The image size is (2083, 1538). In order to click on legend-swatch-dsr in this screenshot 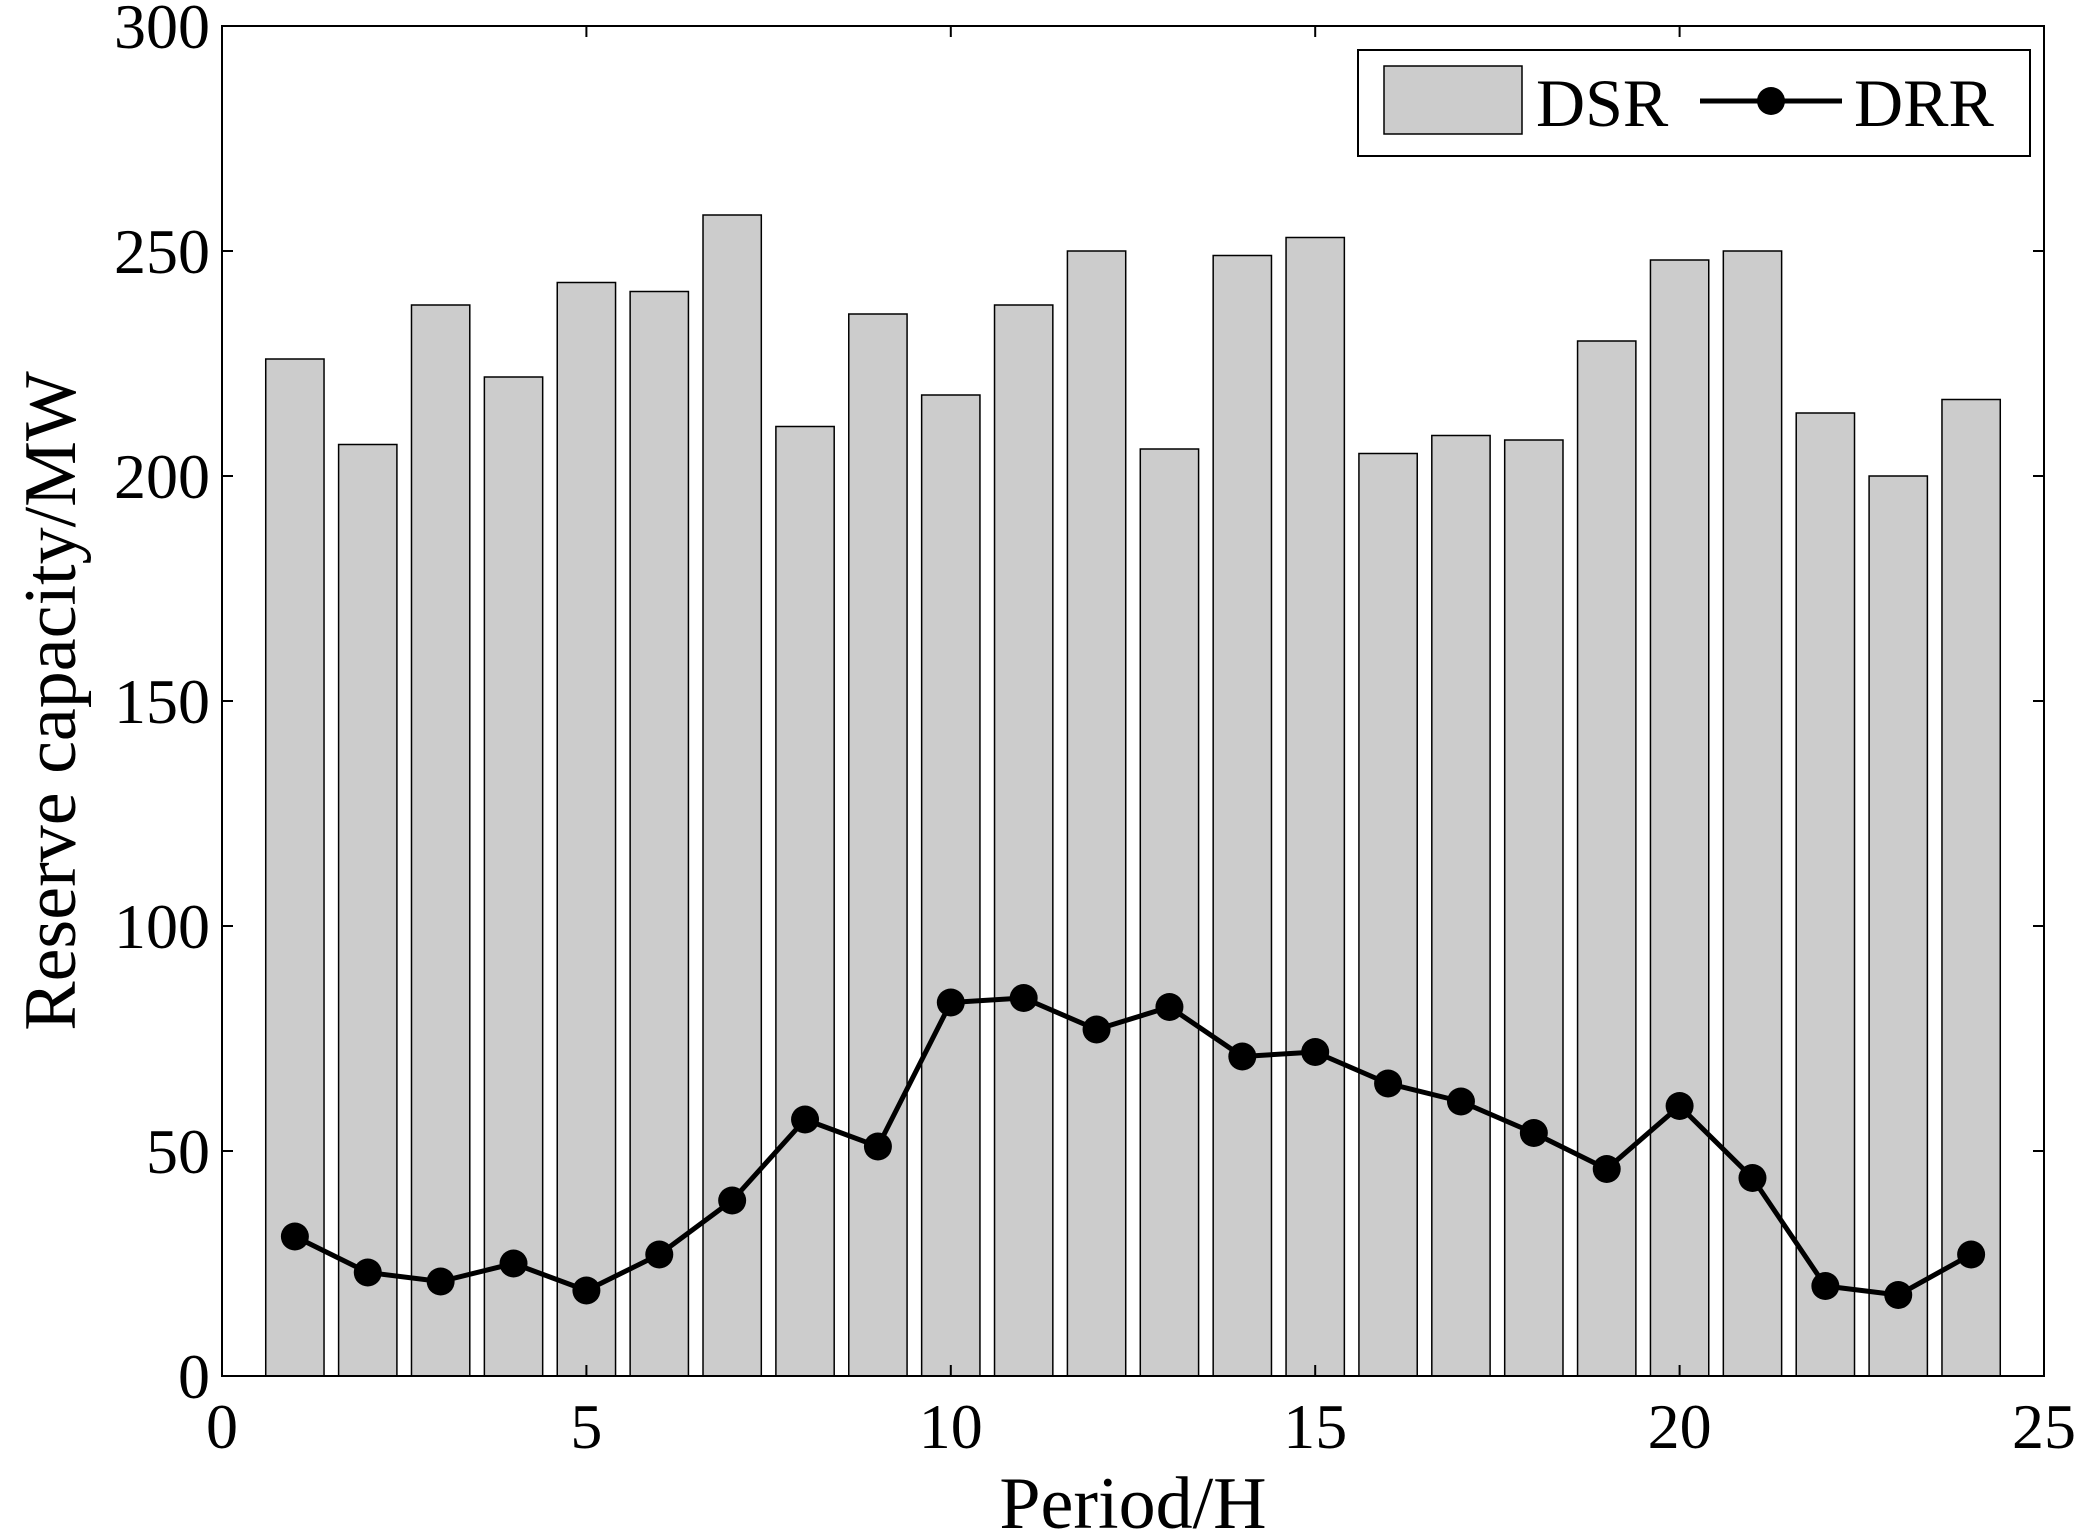, I will do `click(1453, 100)`.